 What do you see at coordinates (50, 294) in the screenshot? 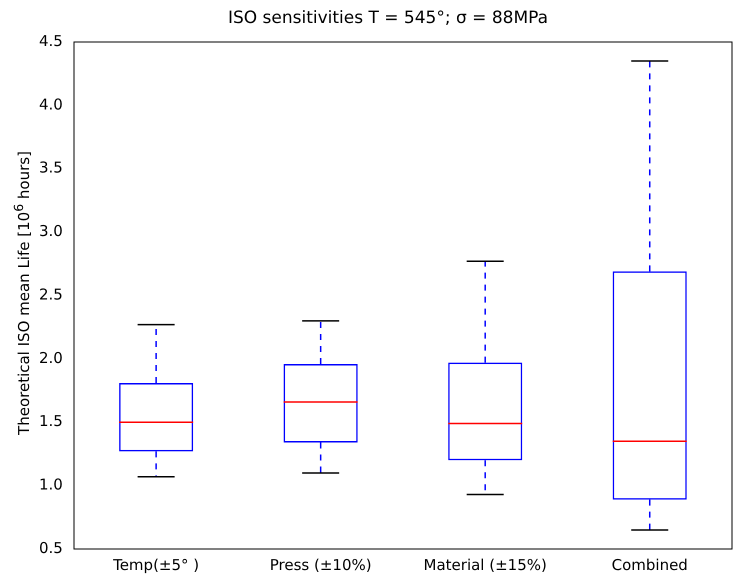
I see `y-tick-label: 2.5` at bounding box center [50, 294].